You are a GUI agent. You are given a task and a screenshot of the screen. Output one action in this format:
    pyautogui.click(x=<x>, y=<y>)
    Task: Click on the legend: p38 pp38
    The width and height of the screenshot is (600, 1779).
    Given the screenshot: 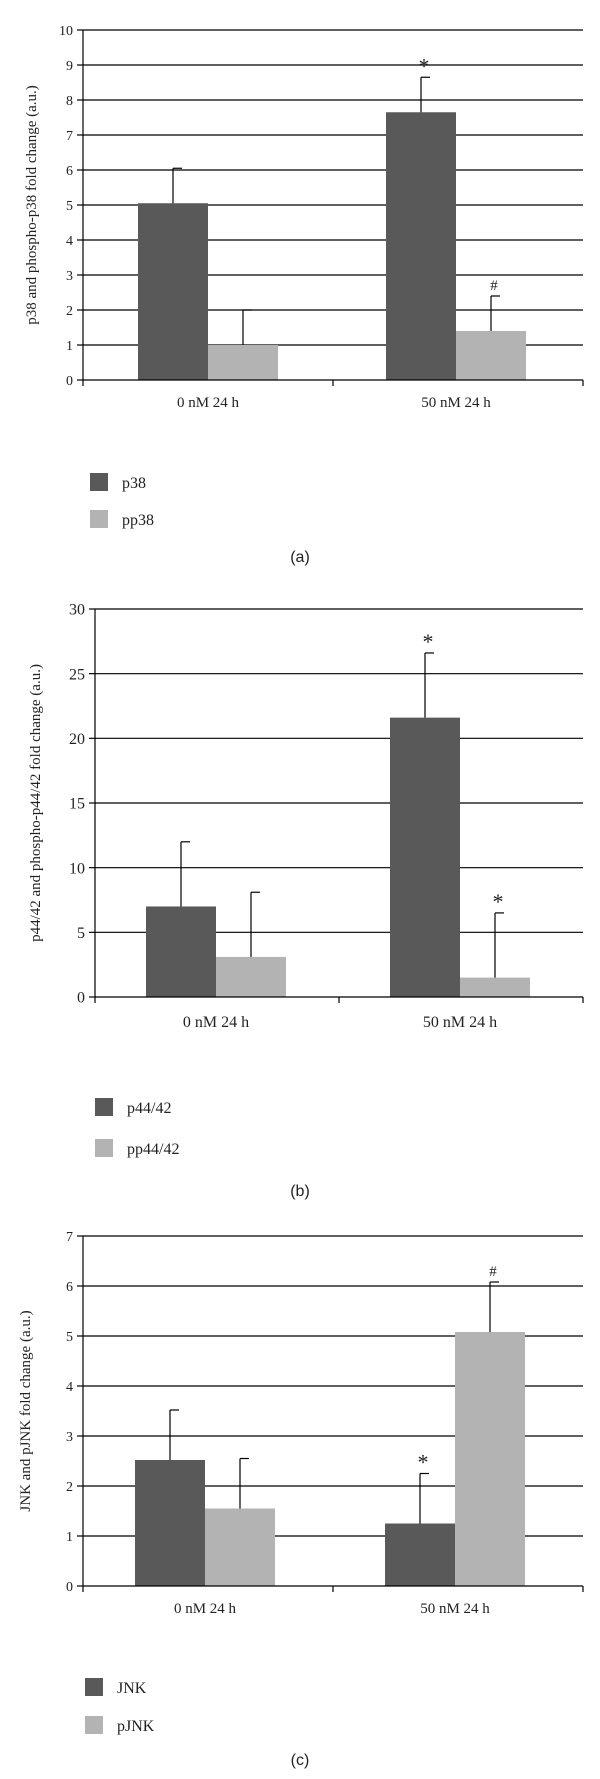 What is the action you would take?
    pyautogui.click(x=122, y=501)
    